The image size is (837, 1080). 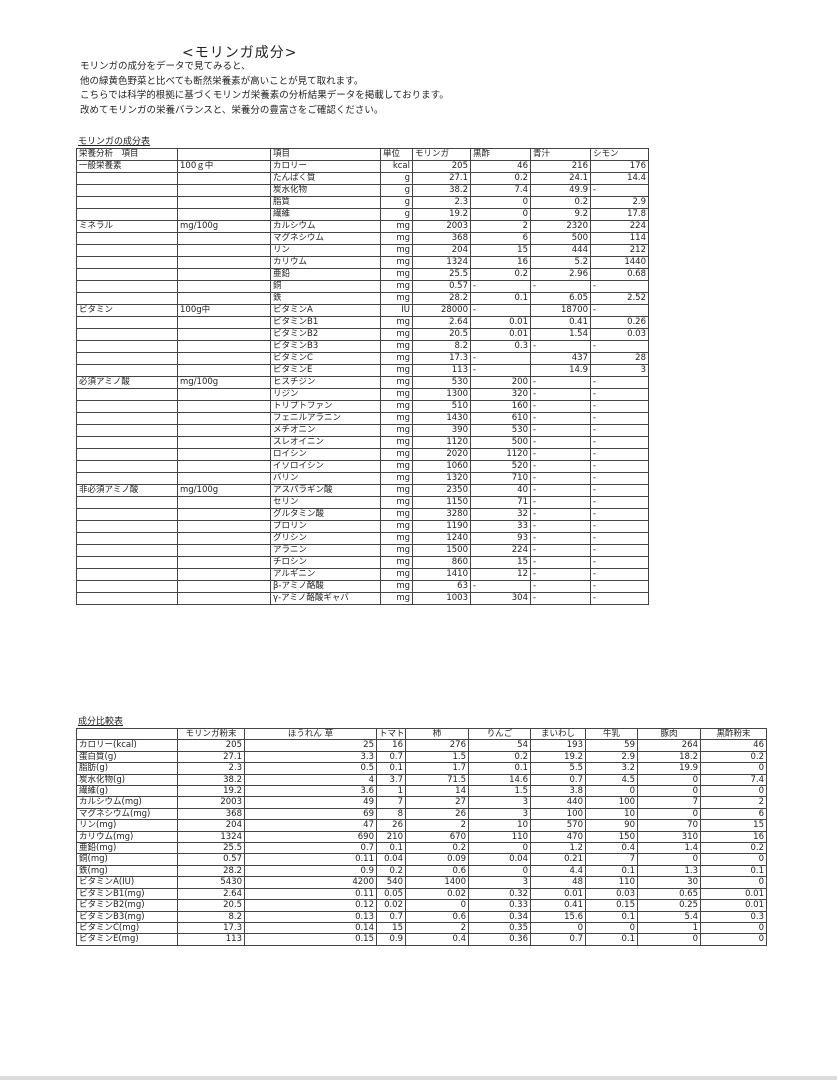 What do you see at coordinates (611, 848) in the screenshot?
I see `table-cell: 0.4` at bounding box center [611, 848].